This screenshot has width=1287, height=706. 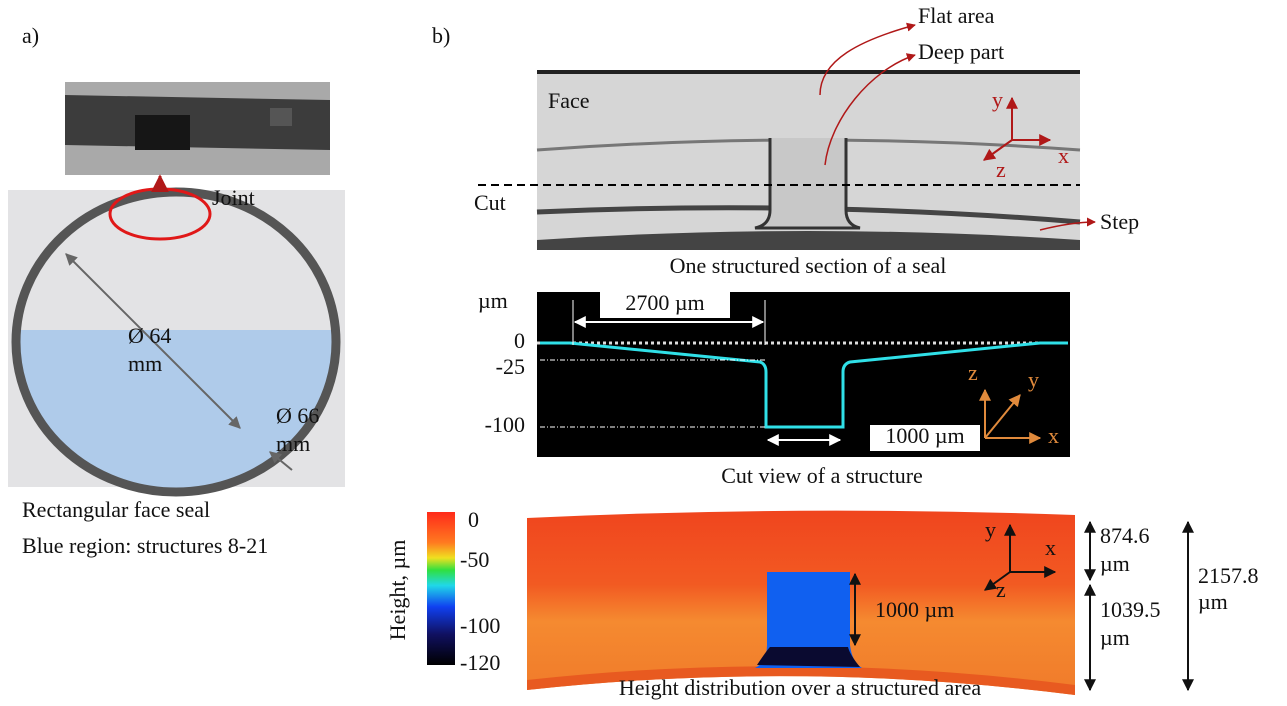 I want to click on panel-label: b), so click(x=441, y=35).